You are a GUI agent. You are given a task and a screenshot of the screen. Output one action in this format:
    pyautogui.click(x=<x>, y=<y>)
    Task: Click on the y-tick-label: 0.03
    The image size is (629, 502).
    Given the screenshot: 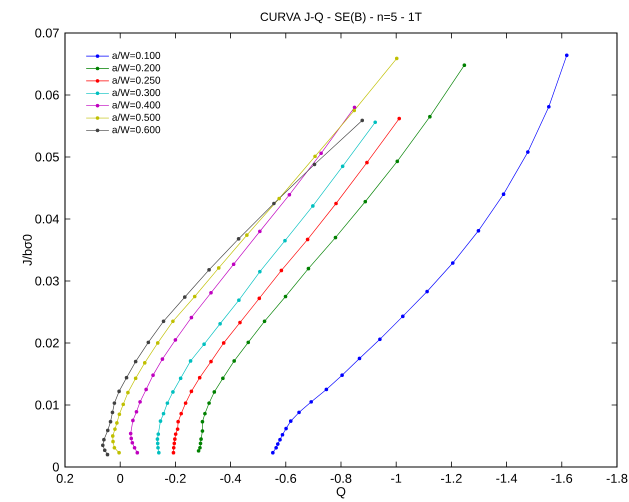 What is the action you would take?
    pyautogui.click(x=47, y=281)
    